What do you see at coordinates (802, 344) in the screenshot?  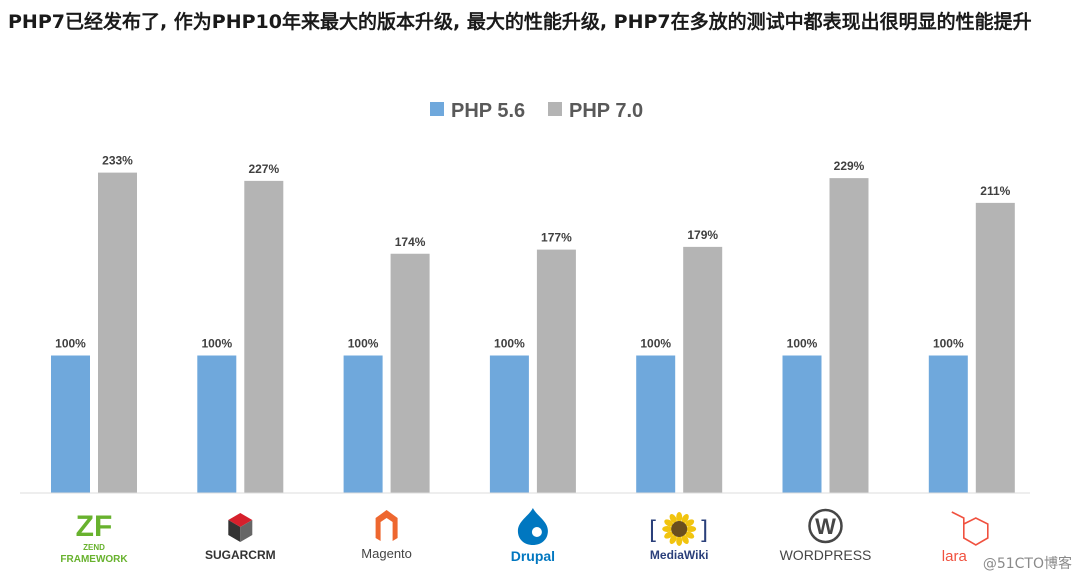 I see `data-label-php-5-6-wordpress: 100%` at bounding box center [802, 344].